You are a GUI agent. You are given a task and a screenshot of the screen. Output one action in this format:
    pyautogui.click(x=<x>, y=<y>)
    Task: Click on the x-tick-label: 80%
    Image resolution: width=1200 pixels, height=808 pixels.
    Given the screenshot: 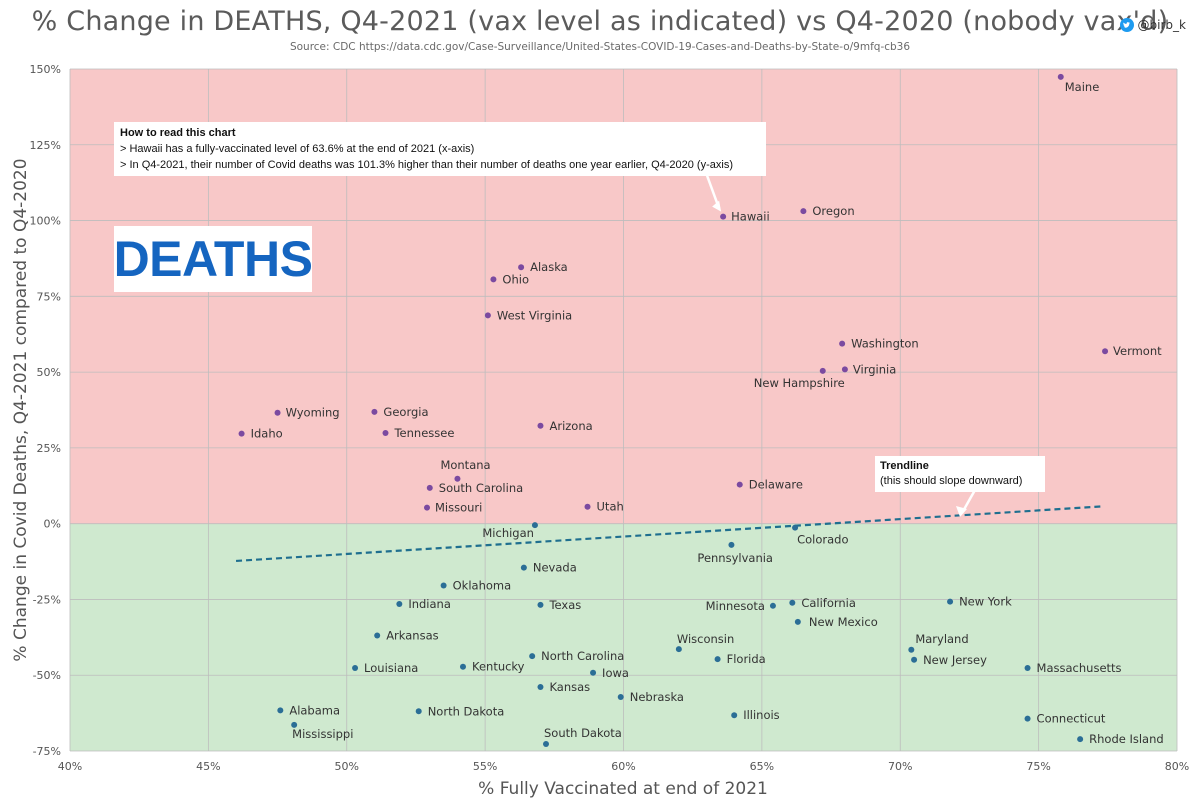 What is the action you would take?
    pyautogui.click(x=1177, y=766)
    